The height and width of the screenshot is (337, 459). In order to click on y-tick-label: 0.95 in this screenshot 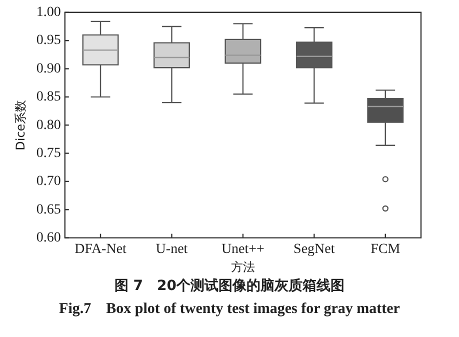, I will do `click(48, 40)`.